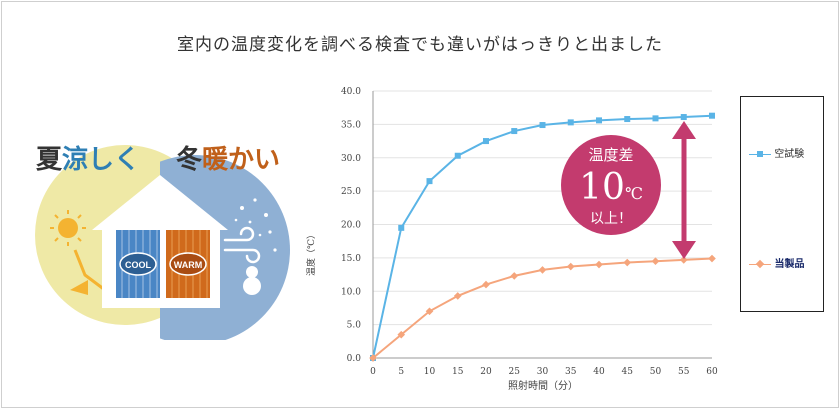 The height and width of the screenshot is (409, 840). What do you see at coordinates (611, 219) in the screenshot?
I see `callout-line3: 以上！` at bounding box center [611, 219].